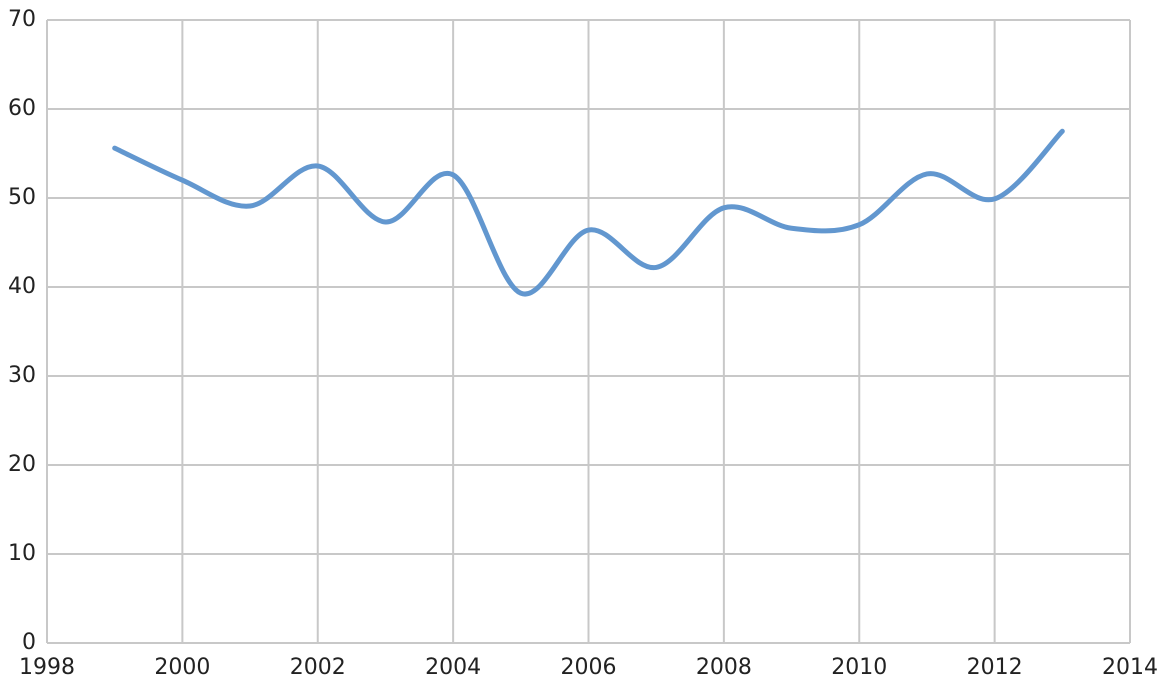 This screenshot has height=688, width=1167. What do you see at coordinates (22, 108) in the screenshot?
I see `y-tick-label: 60` at bounding box center [22, 108].